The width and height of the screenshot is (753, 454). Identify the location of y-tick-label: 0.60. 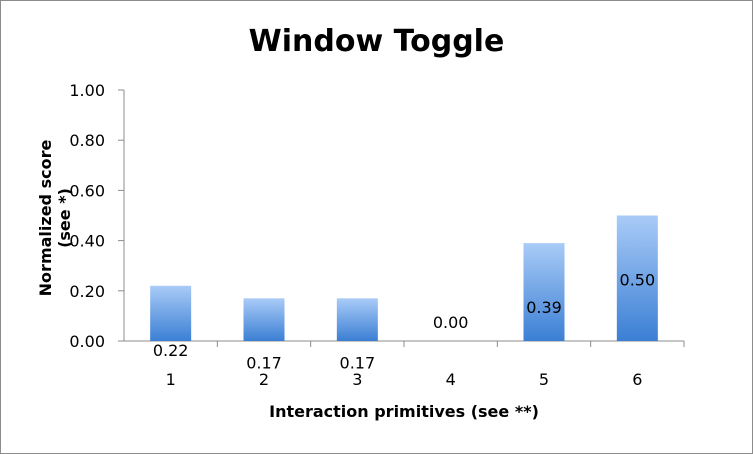
(87, 190).